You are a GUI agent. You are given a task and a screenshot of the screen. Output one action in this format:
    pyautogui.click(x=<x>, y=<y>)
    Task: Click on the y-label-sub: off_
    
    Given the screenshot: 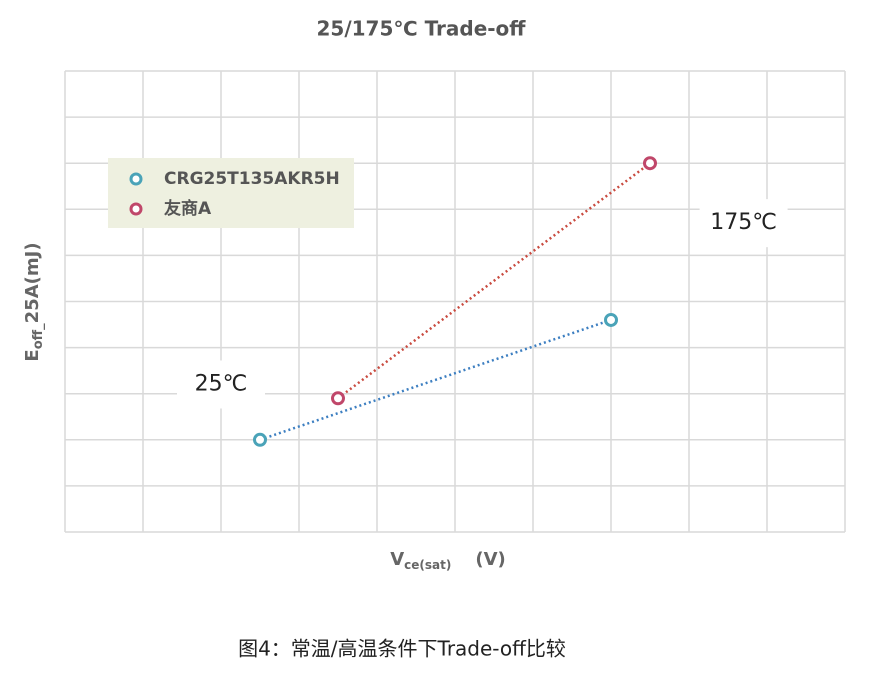 What is the action you would take?
    pyautogui.click(x=38, y=336)
    